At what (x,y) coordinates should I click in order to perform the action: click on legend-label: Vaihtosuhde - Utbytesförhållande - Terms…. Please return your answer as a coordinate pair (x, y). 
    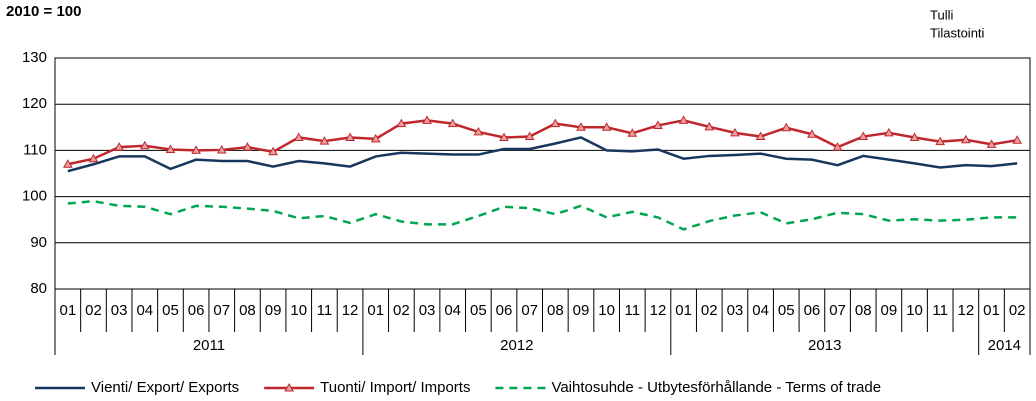
    Looking at the image, I should click on (716, 387).